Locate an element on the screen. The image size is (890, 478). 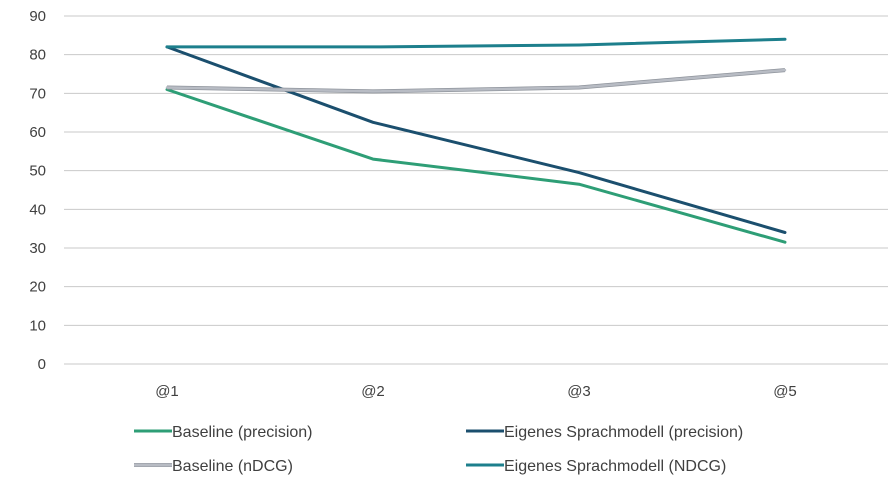
y-tick-label: 50 is located at coordinates (37, 171).